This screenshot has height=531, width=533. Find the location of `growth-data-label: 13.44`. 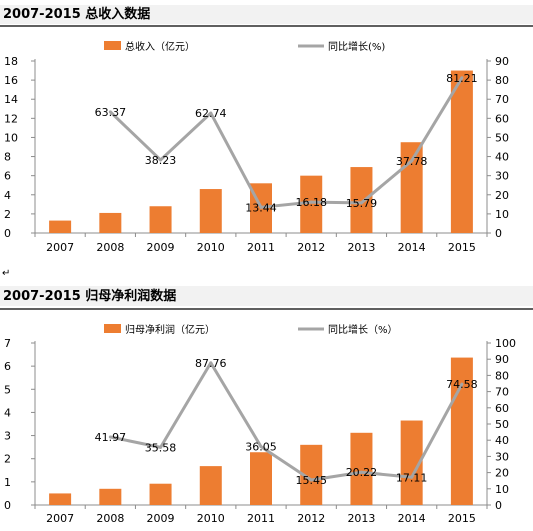

growth-data-label: 13.44 is located at coordinates (261, 207).